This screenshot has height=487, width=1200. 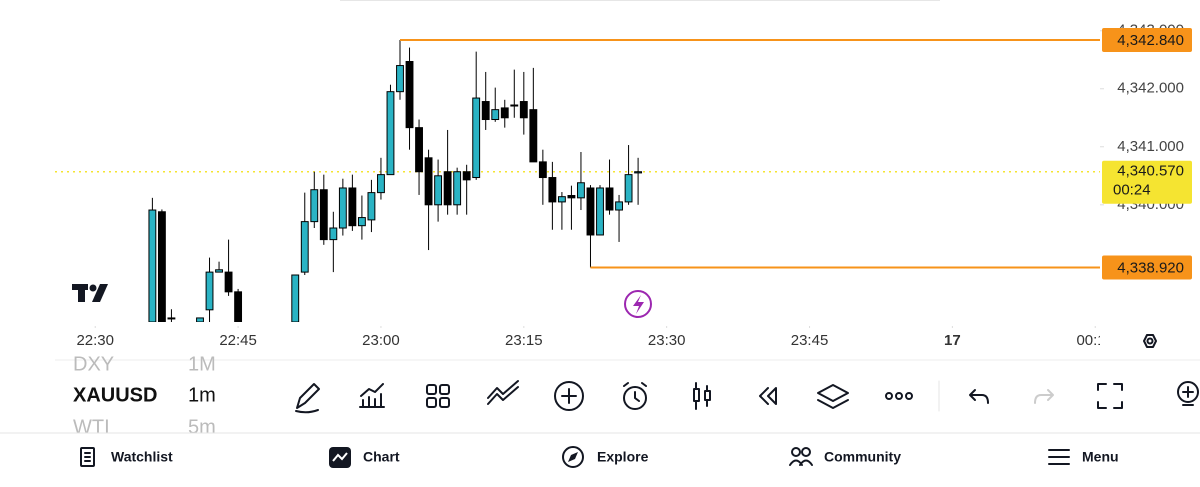 What do you see at coordinates (90, 293) in the screenshot?
I see `logo` at bounding box center [90, 293].